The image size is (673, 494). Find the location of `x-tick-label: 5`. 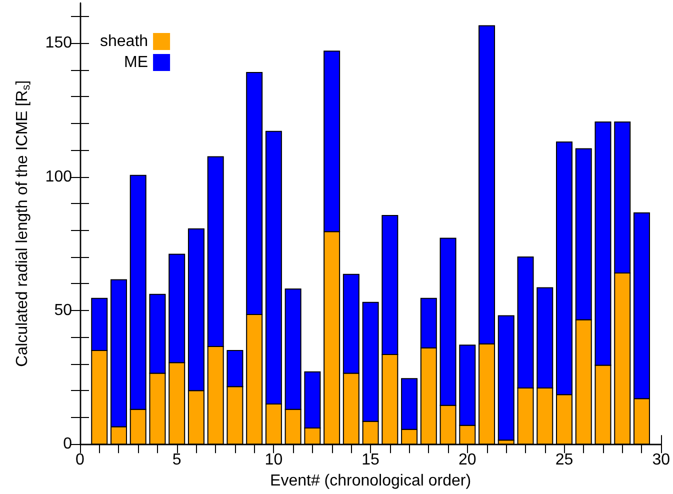

x-tick-label: 5 is located at coordinates (177, 460).